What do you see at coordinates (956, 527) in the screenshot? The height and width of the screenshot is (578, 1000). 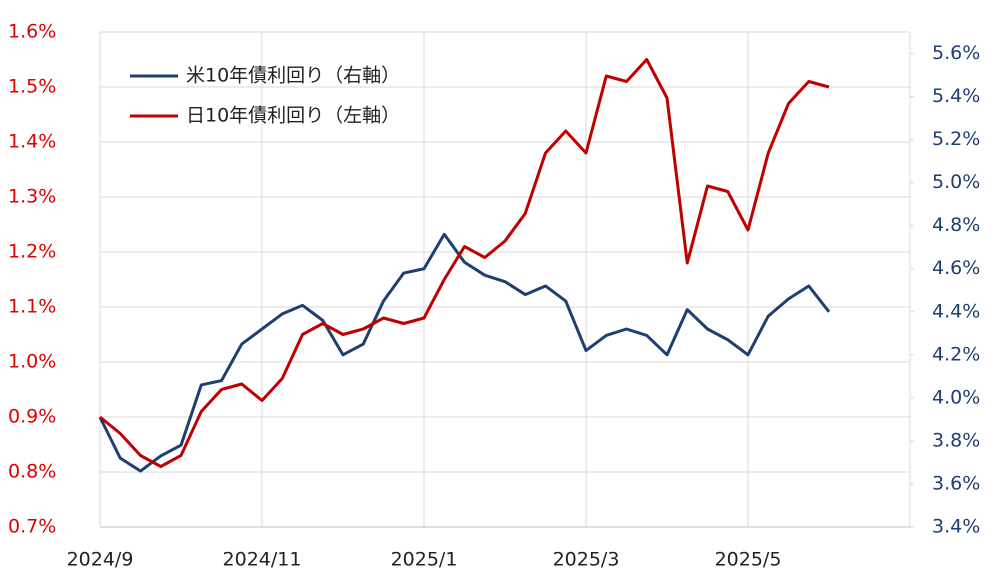 I see `y2-tick-label: 3.4%` at bounding box center [956, 527].